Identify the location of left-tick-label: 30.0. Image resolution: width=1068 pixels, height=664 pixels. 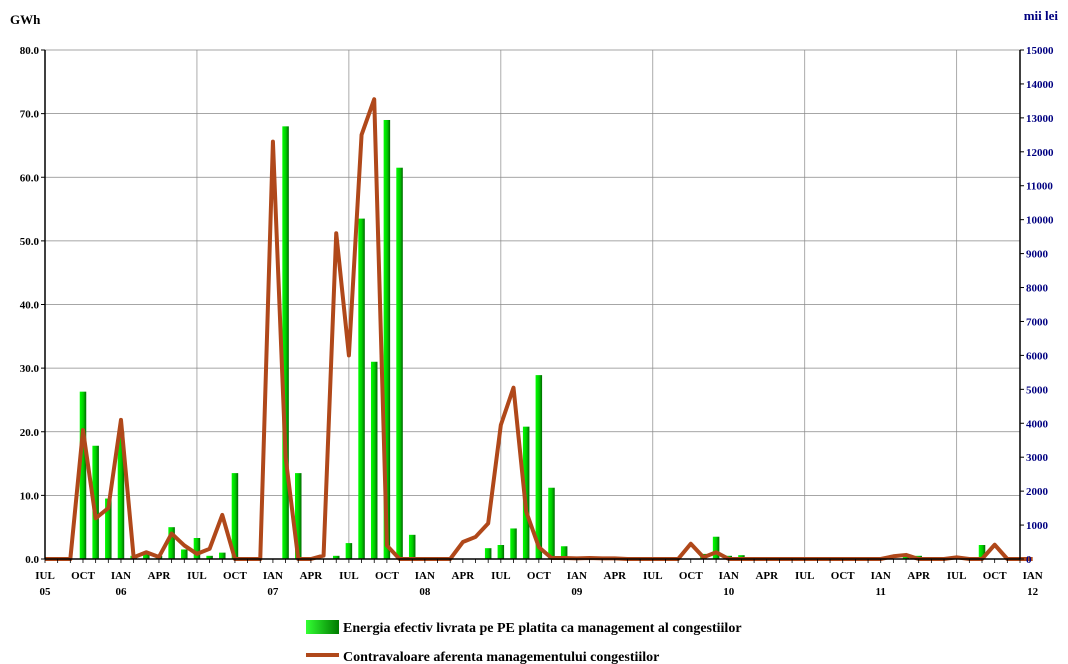
(30, 369).